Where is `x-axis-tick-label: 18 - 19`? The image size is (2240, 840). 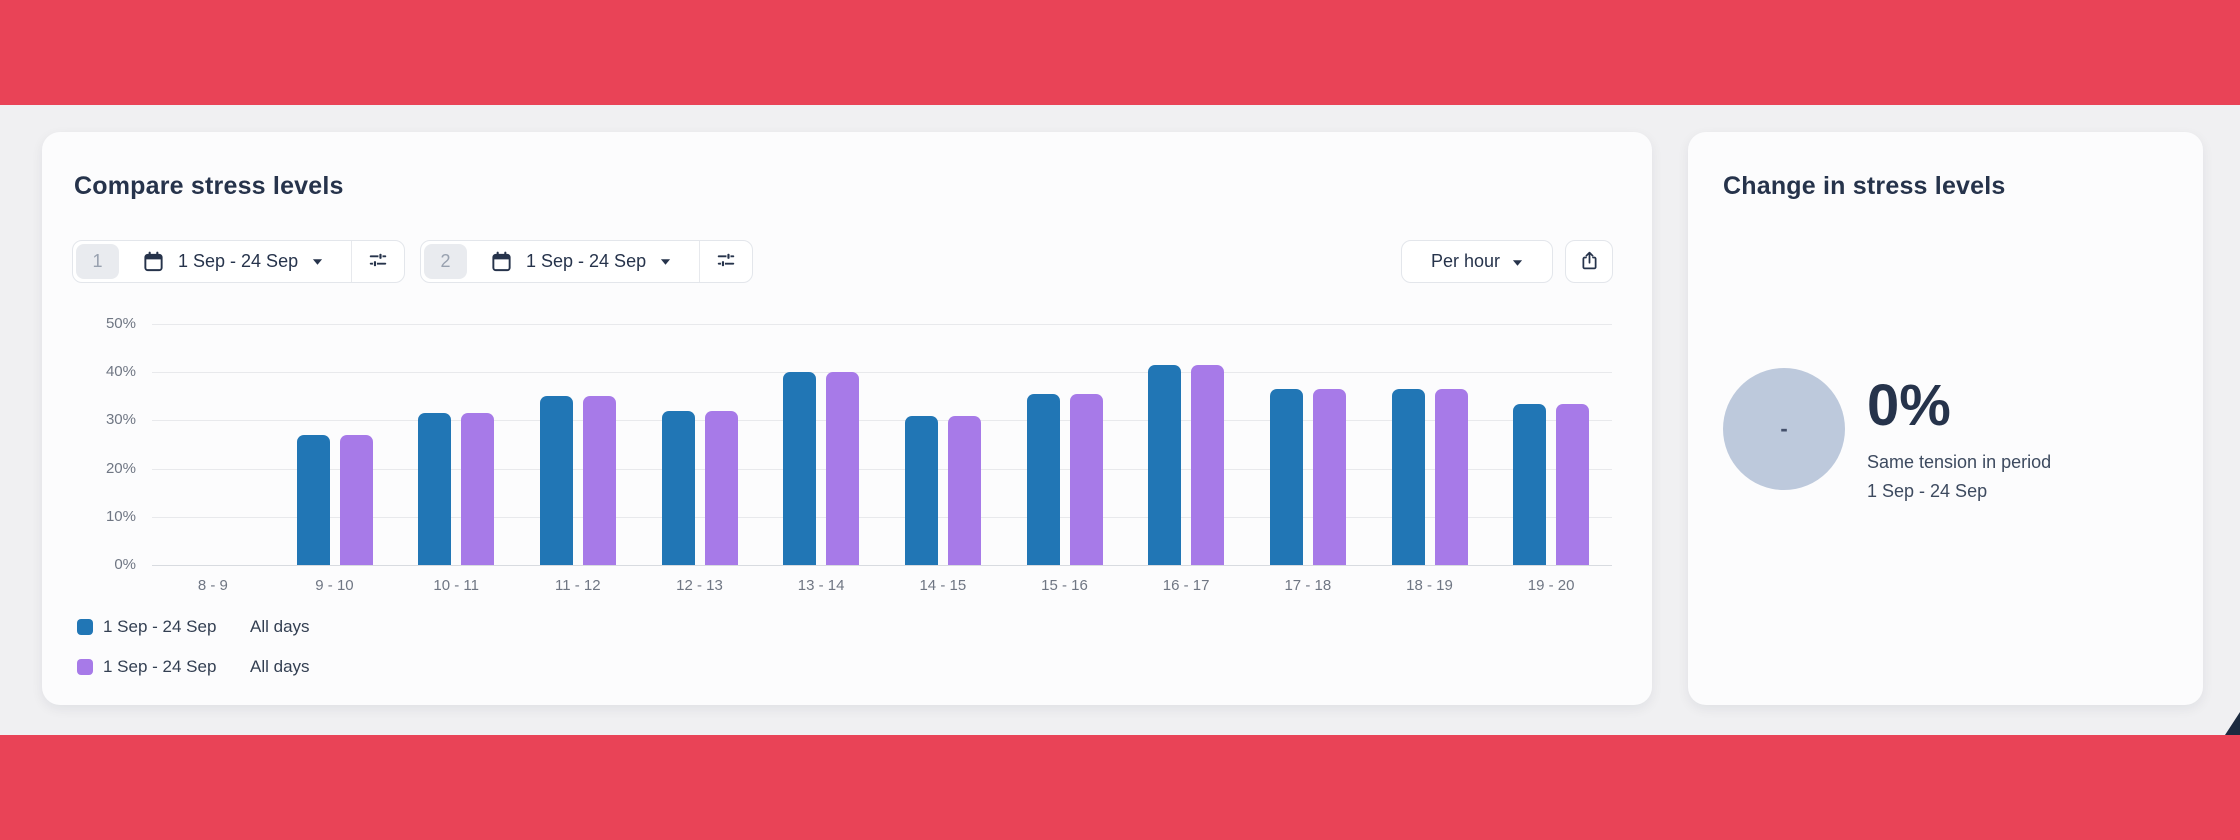
x-axis-tick-label: 18 - 19 is located at coordinates (1429, 585).